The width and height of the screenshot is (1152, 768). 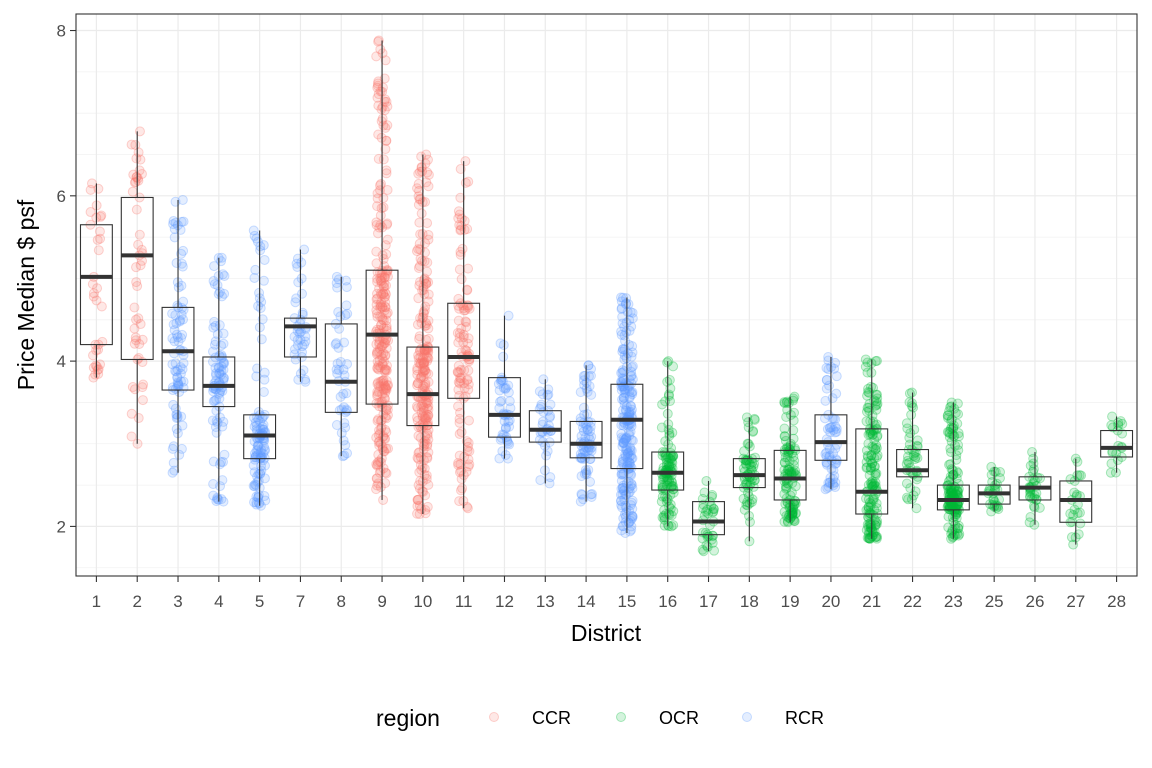 What do you see at coordinates (621, 717) in the screenshot?
I see `legend-key` at bounding box center [621, 717].